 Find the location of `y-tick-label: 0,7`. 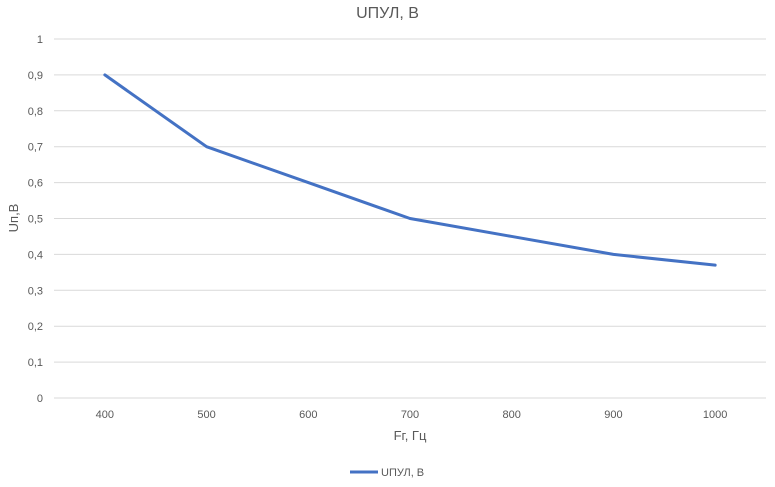

y-tick-label: 0,7 is located at coordinates (35, 148).